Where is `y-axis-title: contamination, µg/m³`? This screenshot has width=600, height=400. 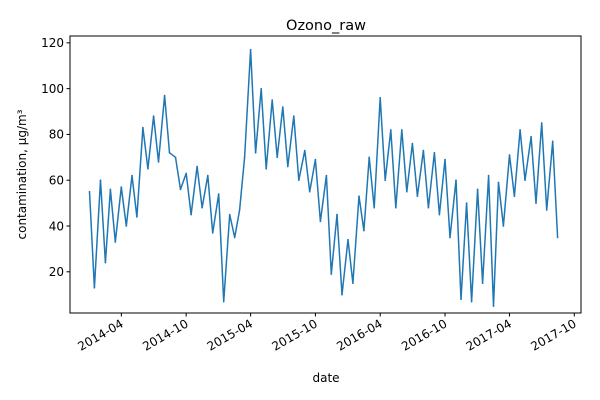
y-axis-title: contamination, µg/m³ is located at coordinates (22, 174).